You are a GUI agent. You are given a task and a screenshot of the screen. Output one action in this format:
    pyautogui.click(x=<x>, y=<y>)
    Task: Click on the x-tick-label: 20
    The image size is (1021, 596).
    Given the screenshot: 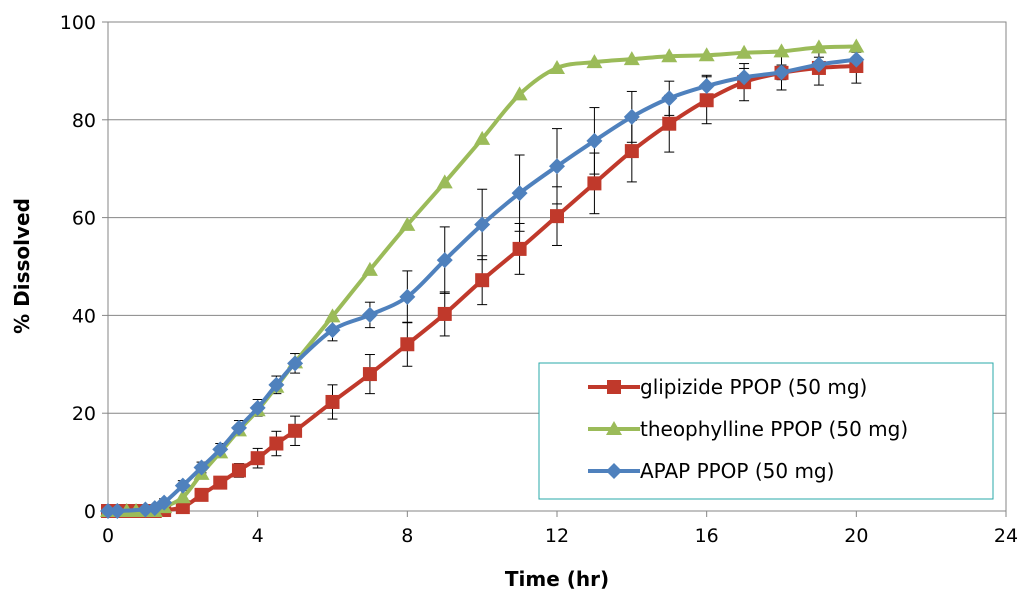 What is the action you would take?
    pyautogui.click(x=856, y=536)
    